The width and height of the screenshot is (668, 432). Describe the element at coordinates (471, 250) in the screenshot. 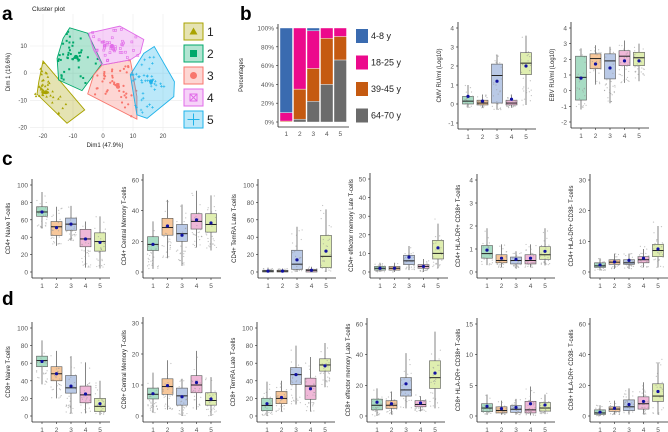

I see `y-tick-label: 1` at that location.